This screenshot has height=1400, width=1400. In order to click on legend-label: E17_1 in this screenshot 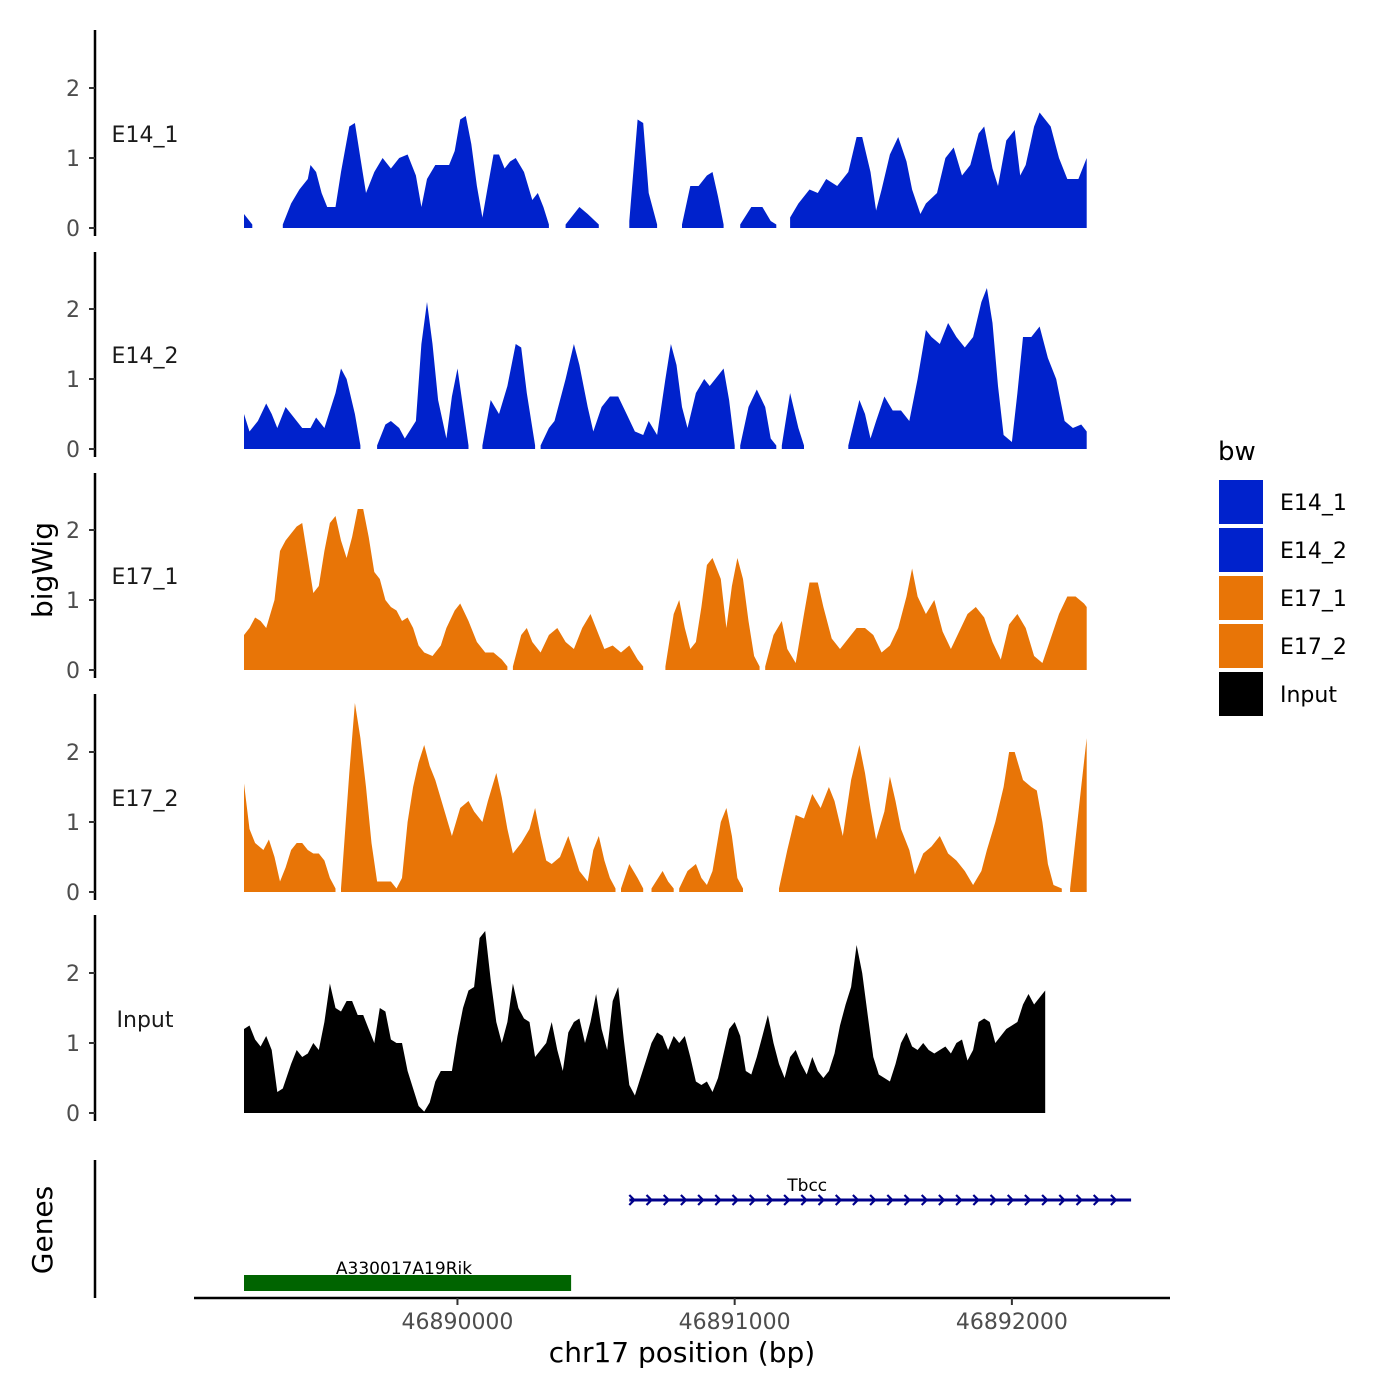, I will do `click(1313, 599)`.